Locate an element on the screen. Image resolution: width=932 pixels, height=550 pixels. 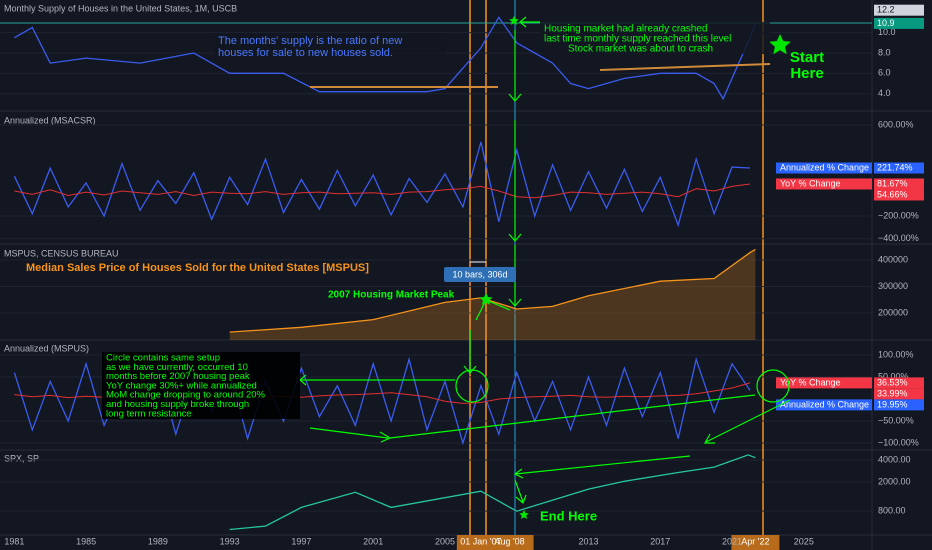
x-tick-label: 2001 is located at coordinates (373, 541).